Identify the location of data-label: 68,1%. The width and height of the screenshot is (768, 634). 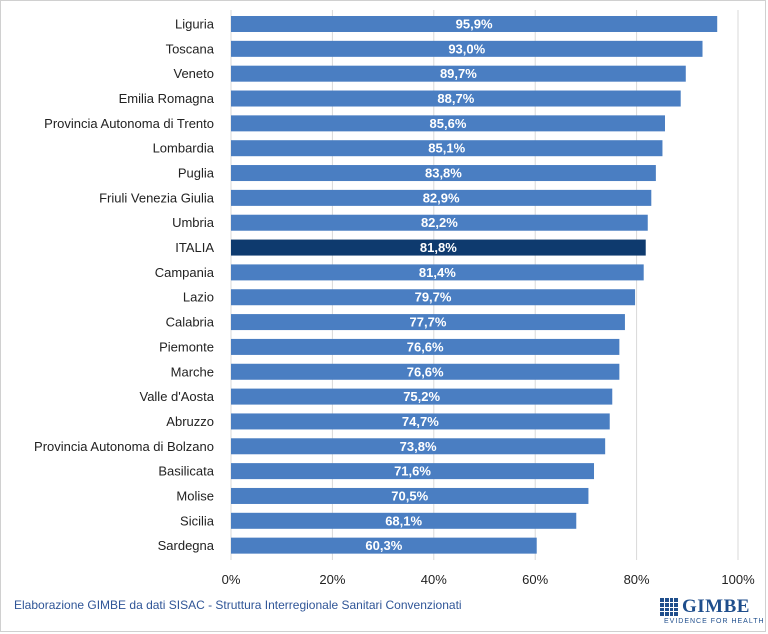
(403, 520).